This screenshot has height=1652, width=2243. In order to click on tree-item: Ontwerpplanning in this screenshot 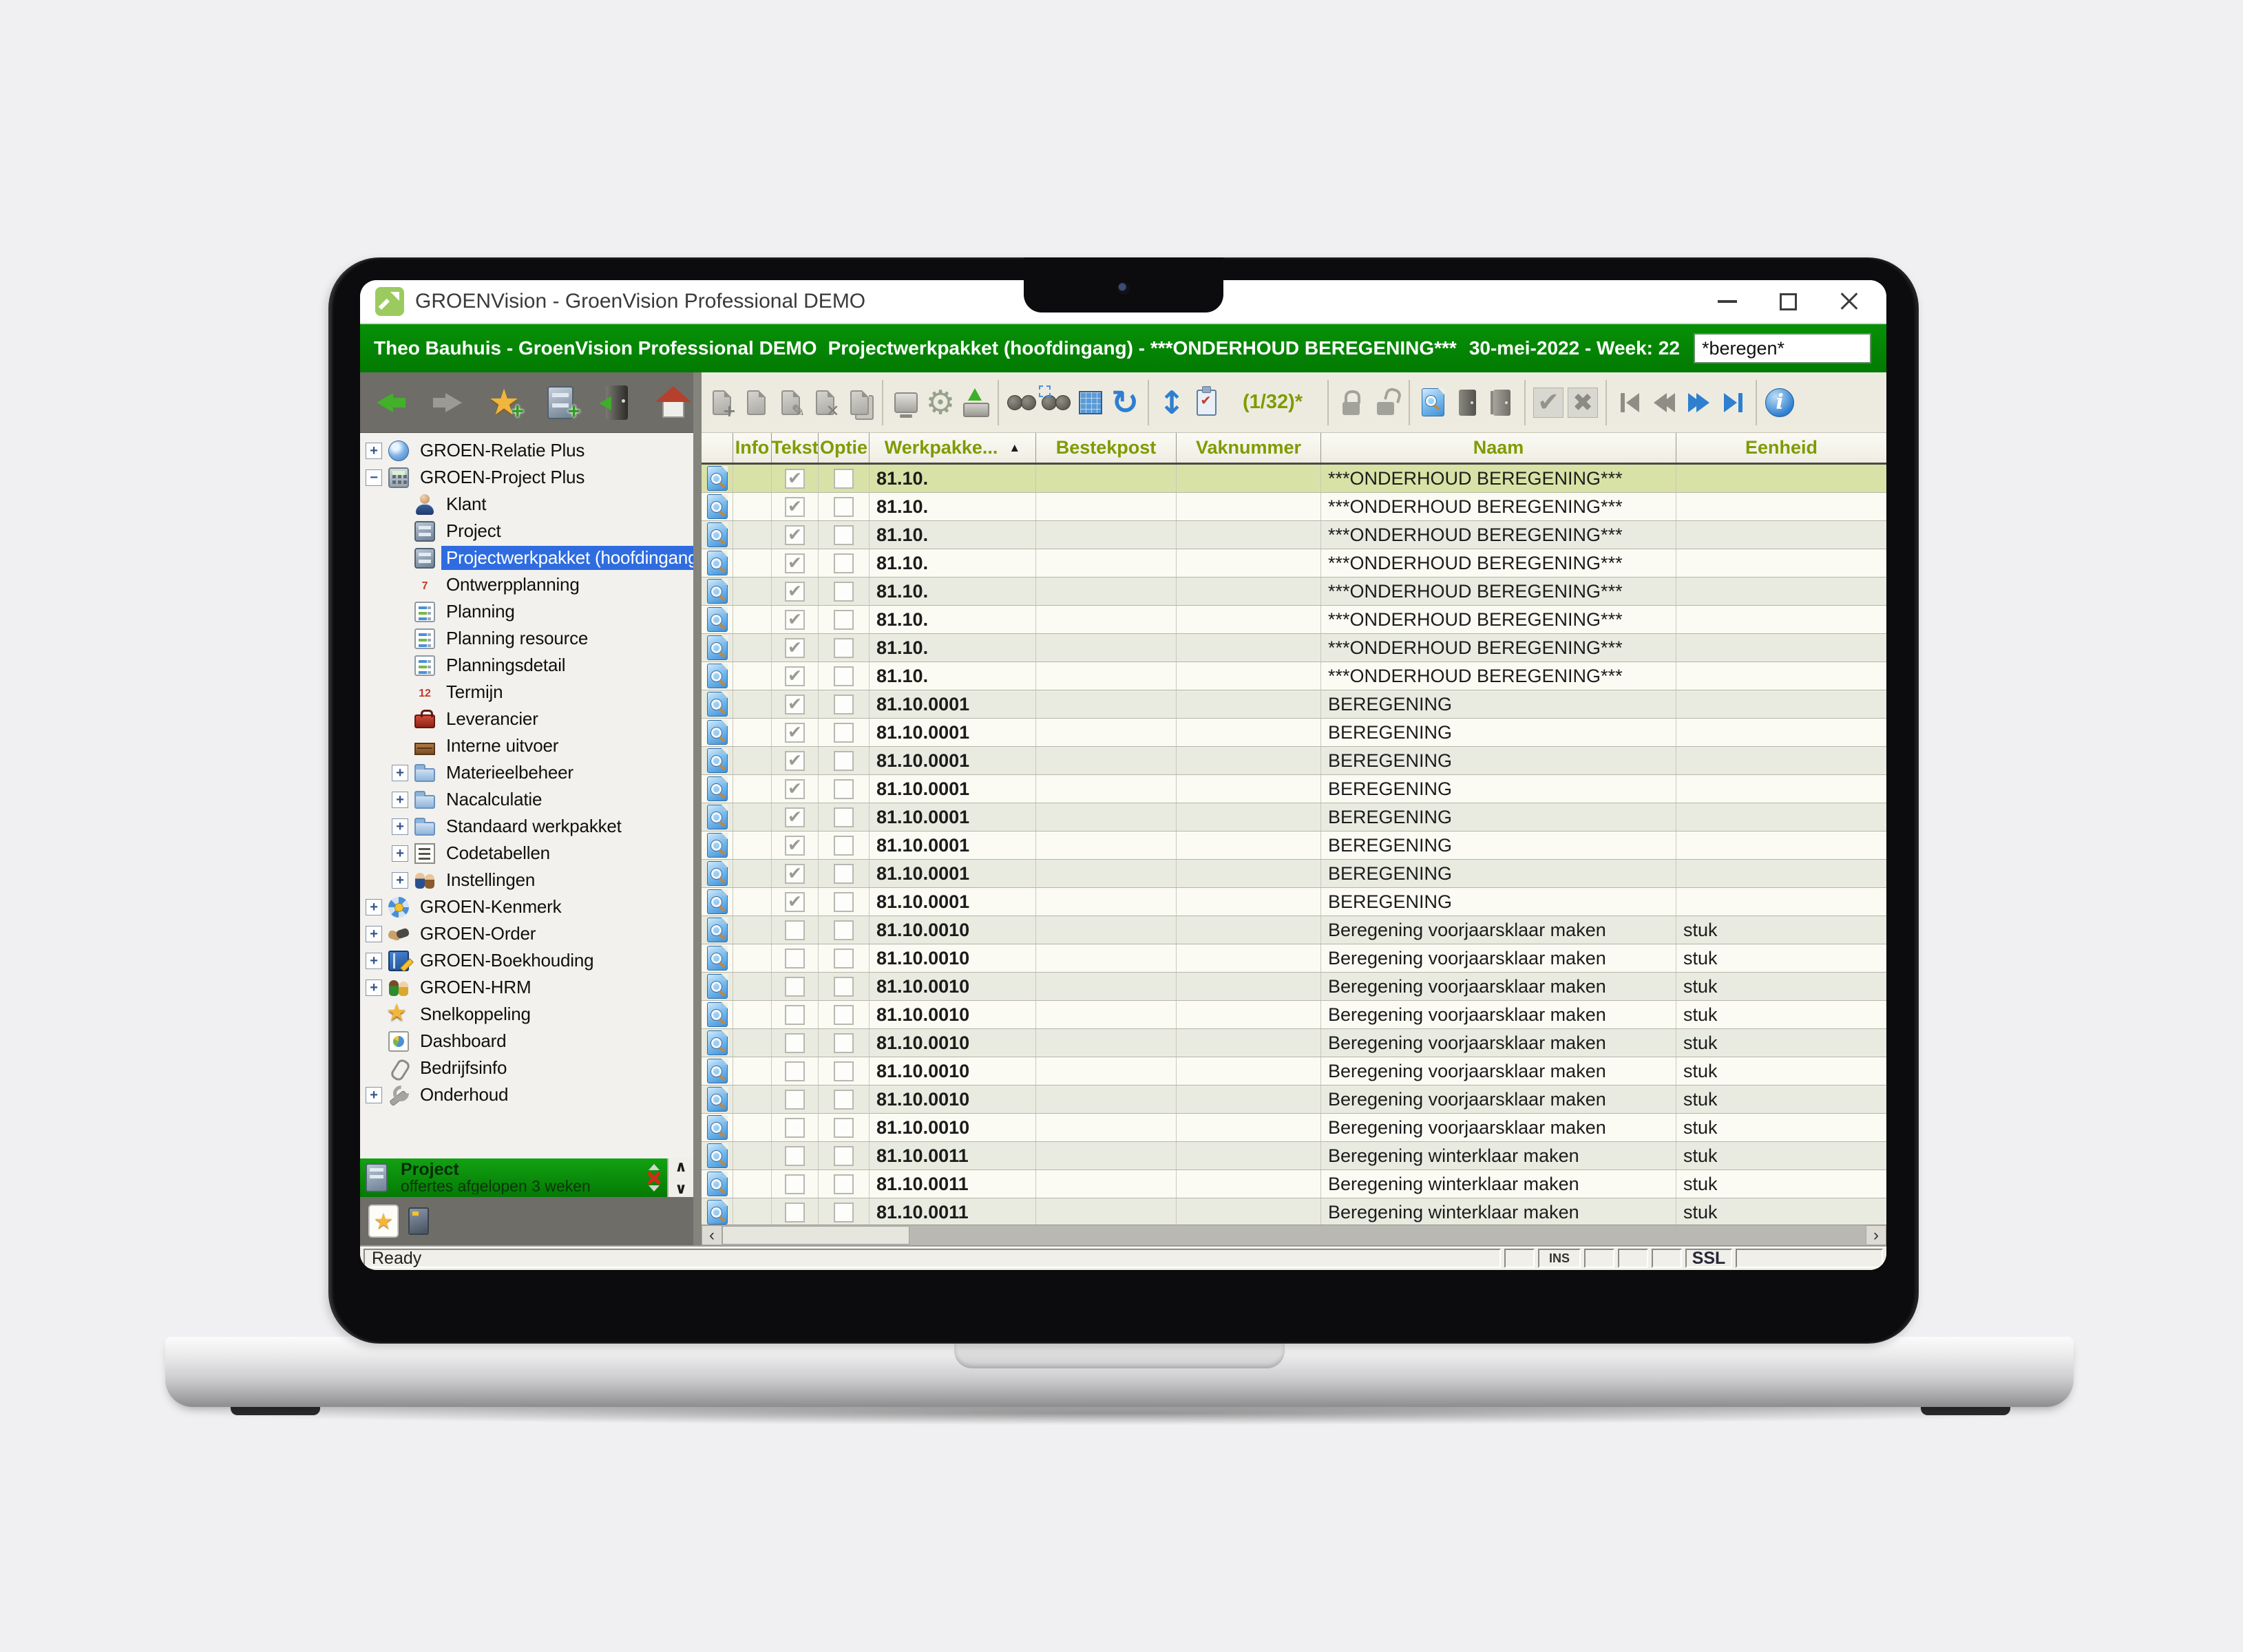, I will do `click(526, 584)`.